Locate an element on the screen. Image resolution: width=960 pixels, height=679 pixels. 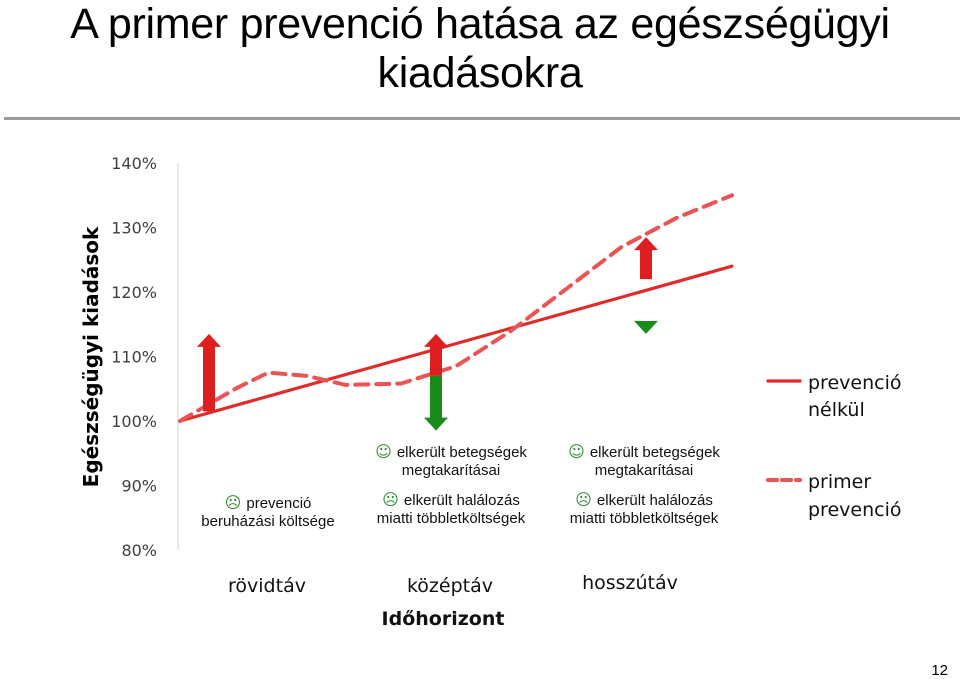
y-tick-label: 90% is located at coordinates (139, 486).